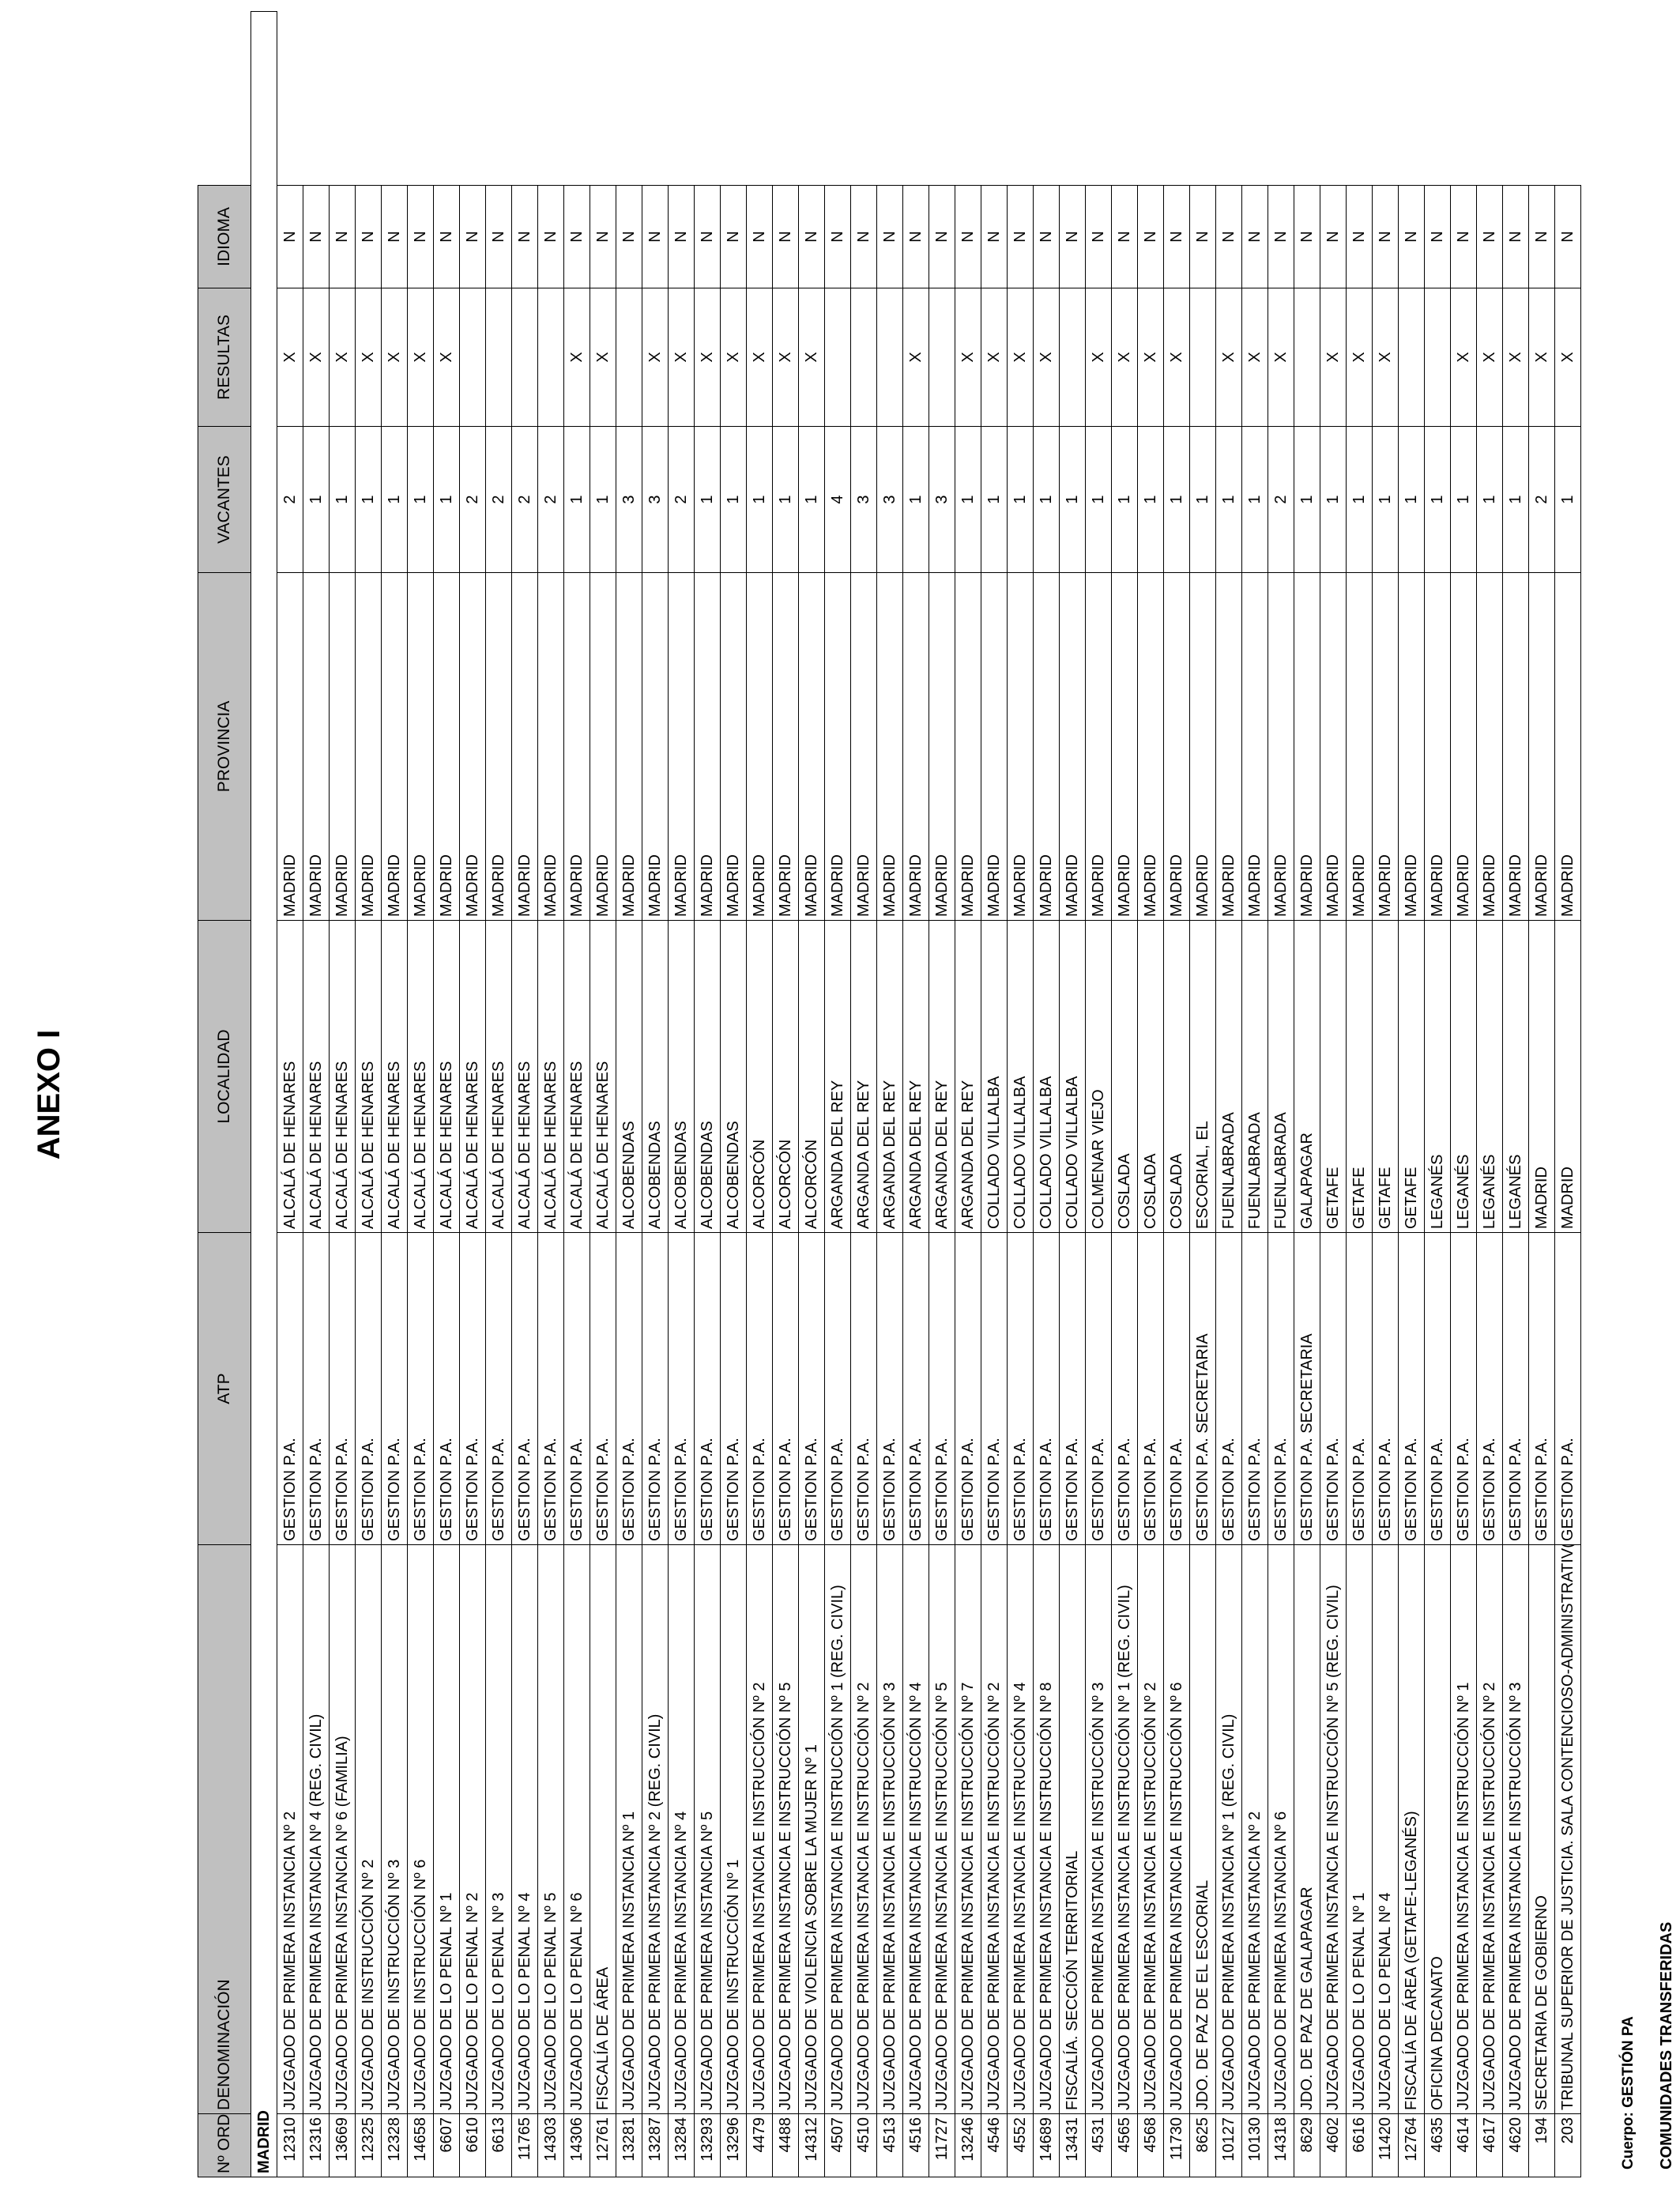  Describe the element at coordinates (1333, 1076) in the screenshot. I see `cell-localidad: GETAFE` at that location.